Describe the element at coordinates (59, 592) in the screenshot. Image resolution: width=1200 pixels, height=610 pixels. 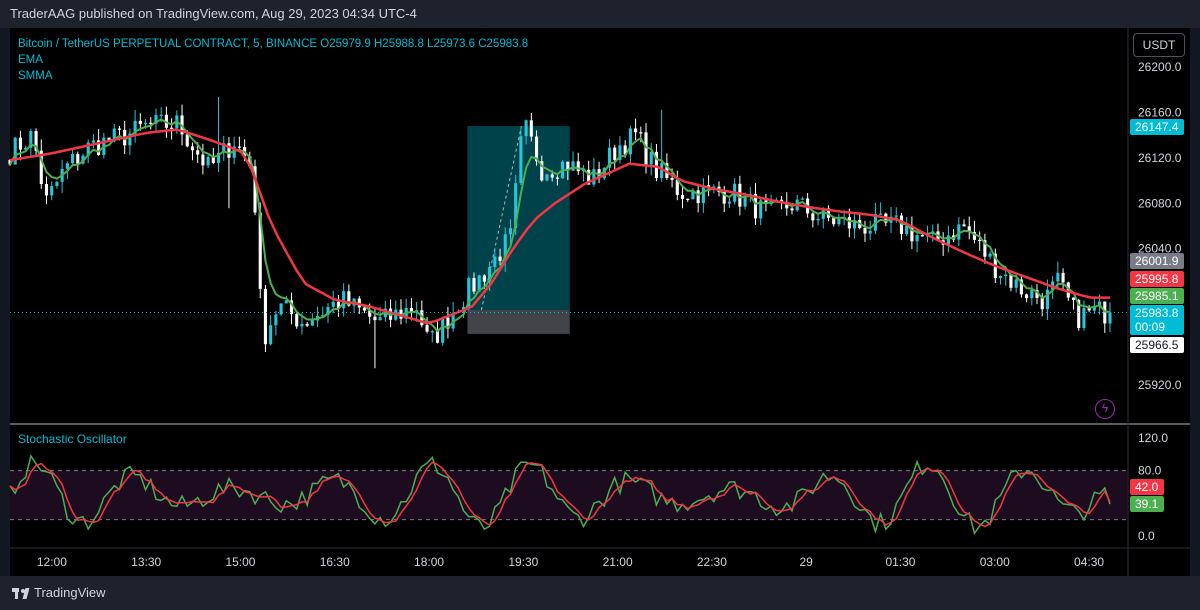
I see `tradingview-logo: TradingView` at that location.